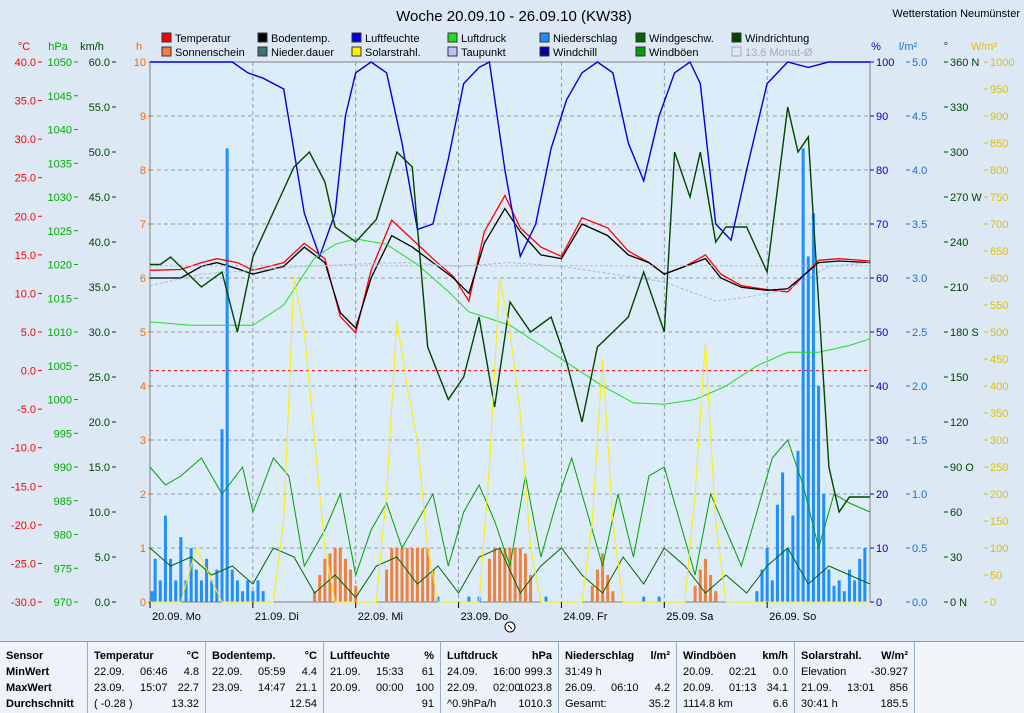  What do you see at coordinates (345, 688) in the screenshot?
I see `summary-cell-date: 20.09.` at bounding box center [345, 688].